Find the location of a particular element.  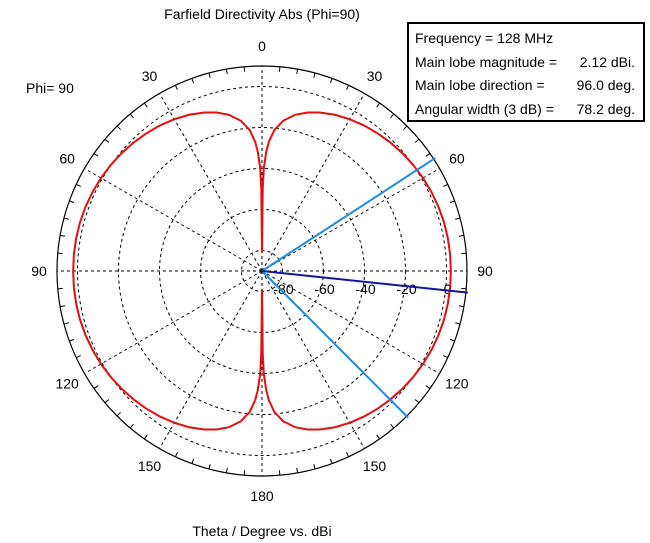

radial-tick-label: -20 is located at coordinates (406, 289).